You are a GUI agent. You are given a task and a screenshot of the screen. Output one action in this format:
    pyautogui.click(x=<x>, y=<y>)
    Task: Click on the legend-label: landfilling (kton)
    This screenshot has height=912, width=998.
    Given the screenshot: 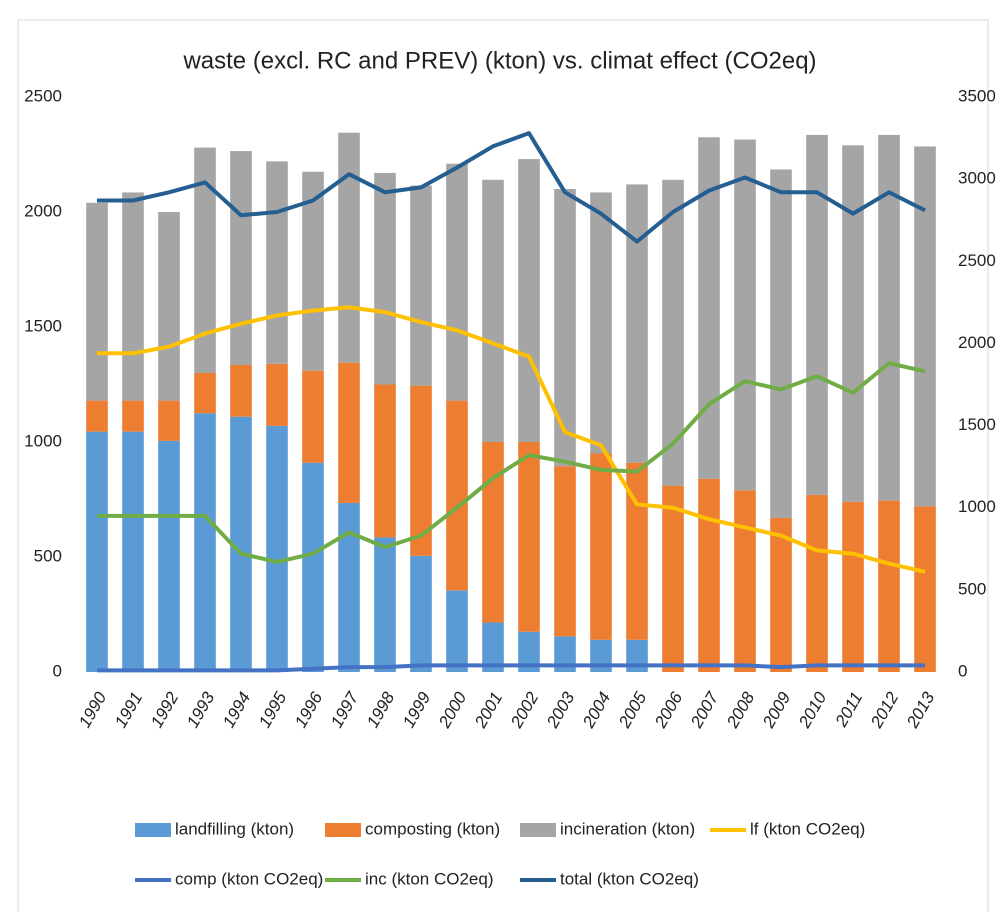 What is the action you would take?
    pyautogui.click(x=234, y=828)
    